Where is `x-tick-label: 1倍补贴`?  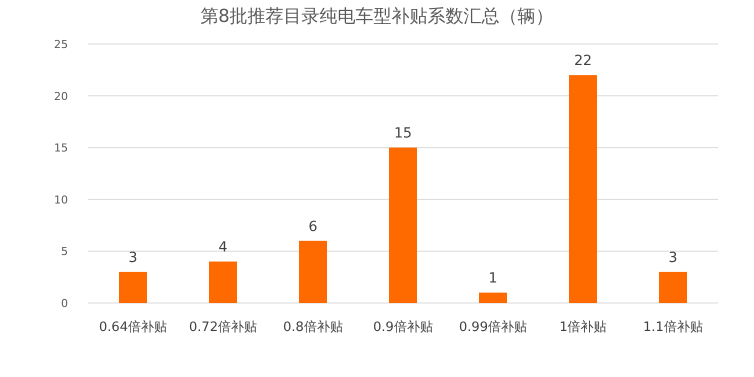 x-tick-label: 1倍补贴 is located at coordinates (583, 327).